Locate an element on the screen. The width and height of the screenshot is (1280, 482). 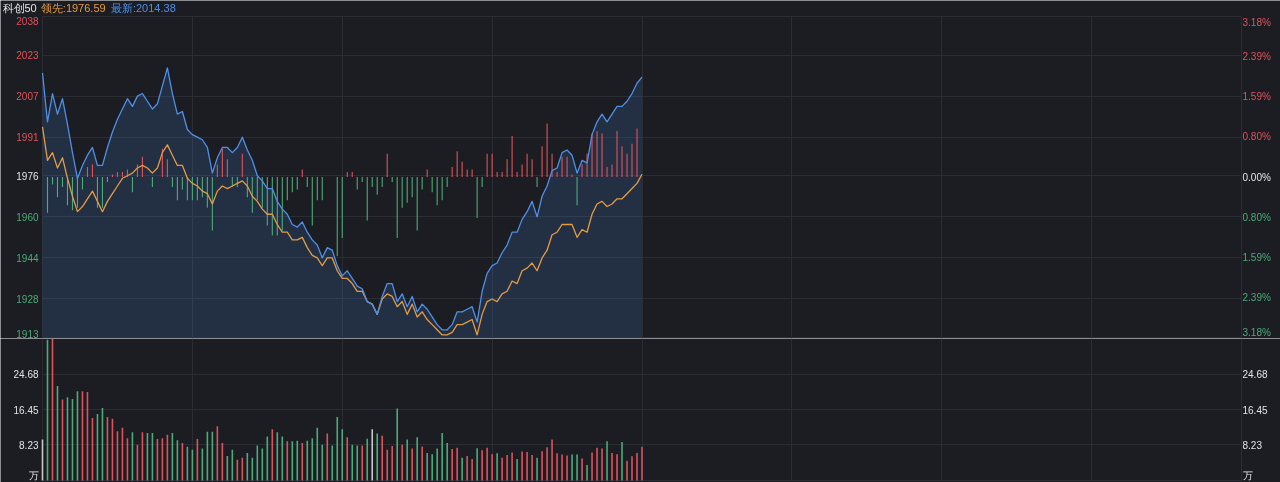
y-tick-label: 万 is located at coordinates (33, 475).